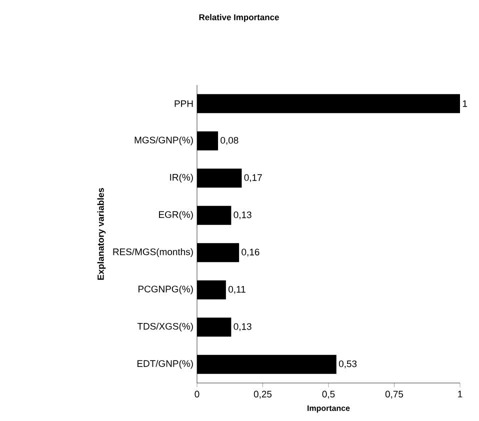 Image resolution: width=479 pixels, height=421 pixels. I want to click on chart-title: Relative Importance, so click(239, 18).